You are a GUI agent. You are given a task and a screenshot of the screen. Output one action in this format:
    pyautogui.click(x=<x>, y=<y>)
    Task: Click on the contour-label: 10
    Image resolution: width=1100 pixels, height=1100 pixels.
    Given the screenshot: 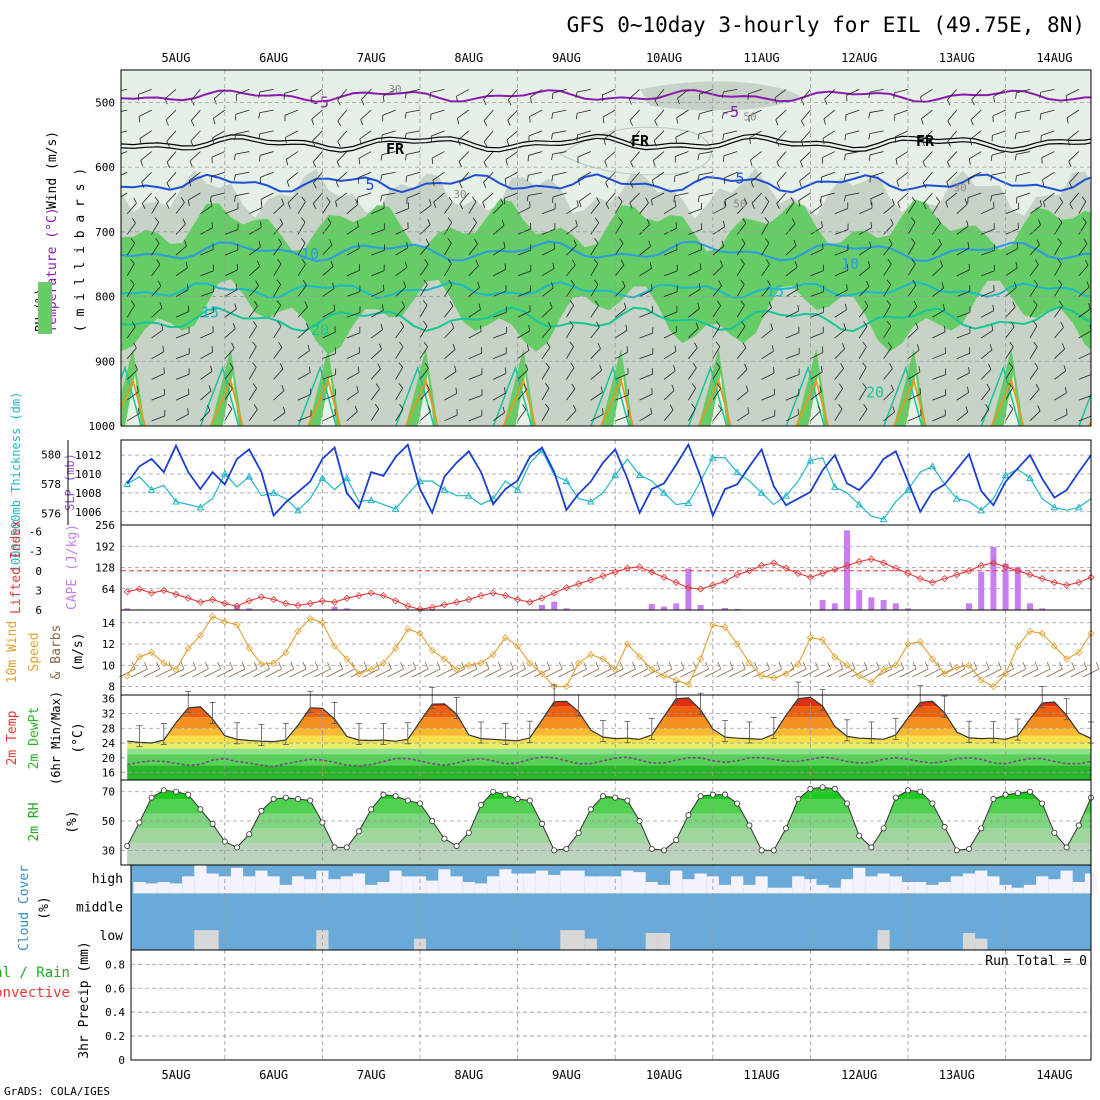 What is the action you would take?
    pyautogui.click(x=310, y=254)
    